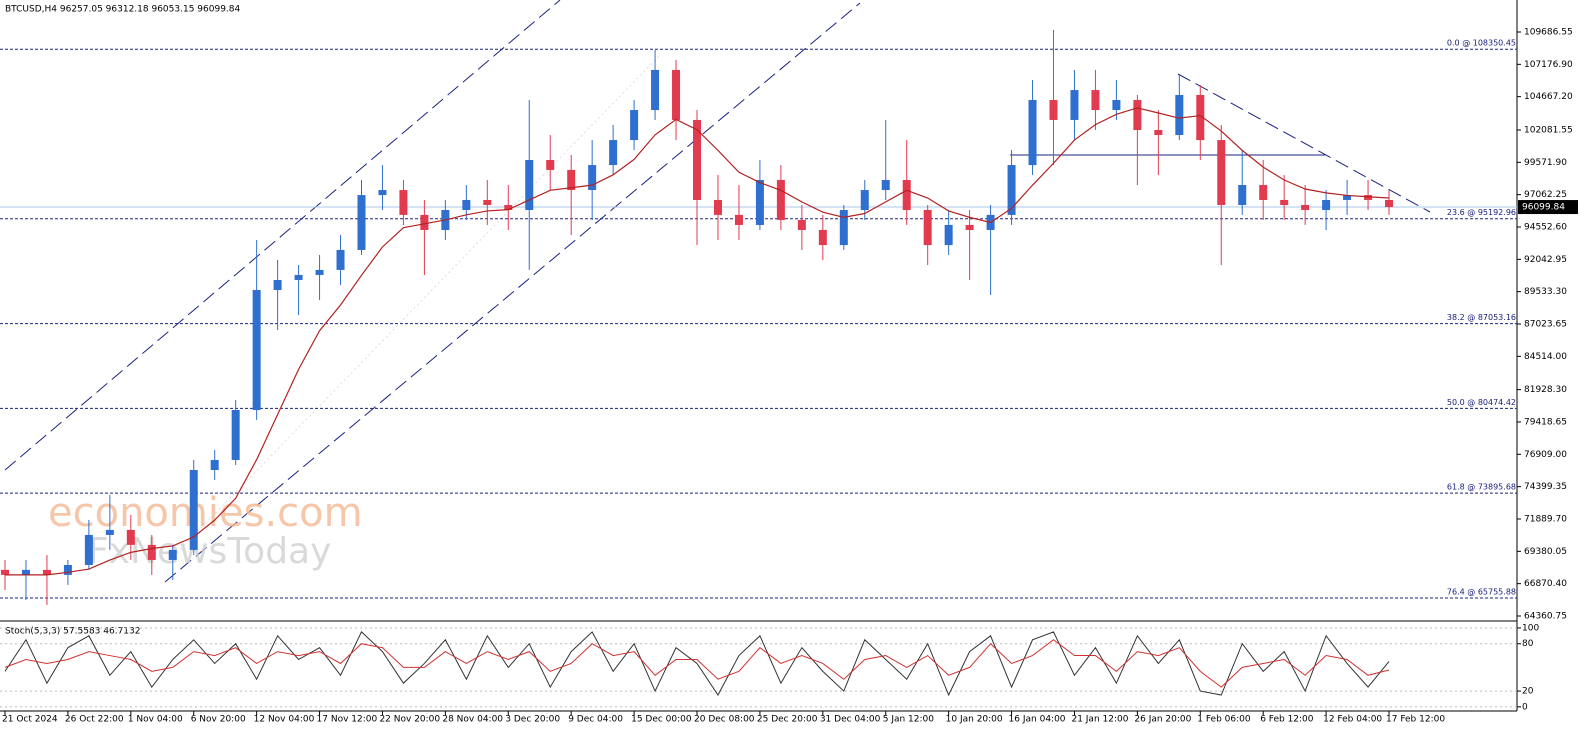  I want to click on y-tick-label: 66870.40, so click(1545, 584).